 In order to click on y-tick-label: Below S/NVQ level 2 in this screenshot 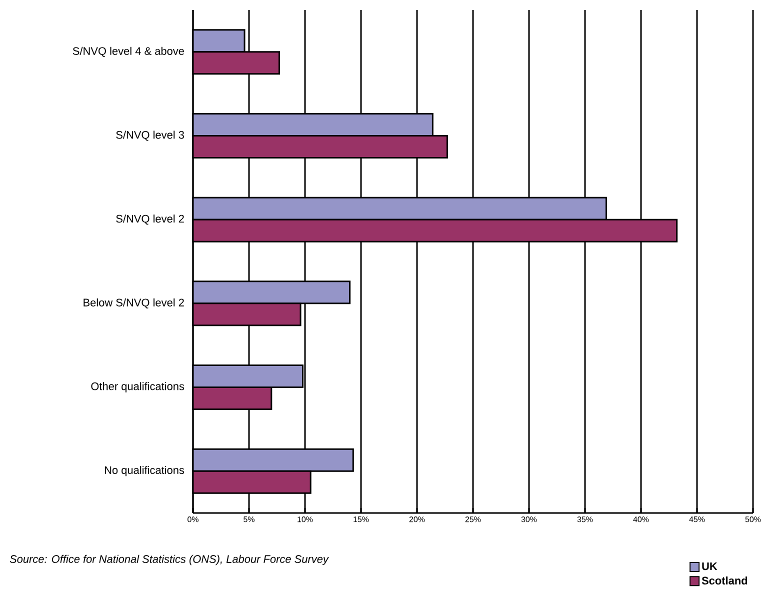, I will do `click(134, 303)`.